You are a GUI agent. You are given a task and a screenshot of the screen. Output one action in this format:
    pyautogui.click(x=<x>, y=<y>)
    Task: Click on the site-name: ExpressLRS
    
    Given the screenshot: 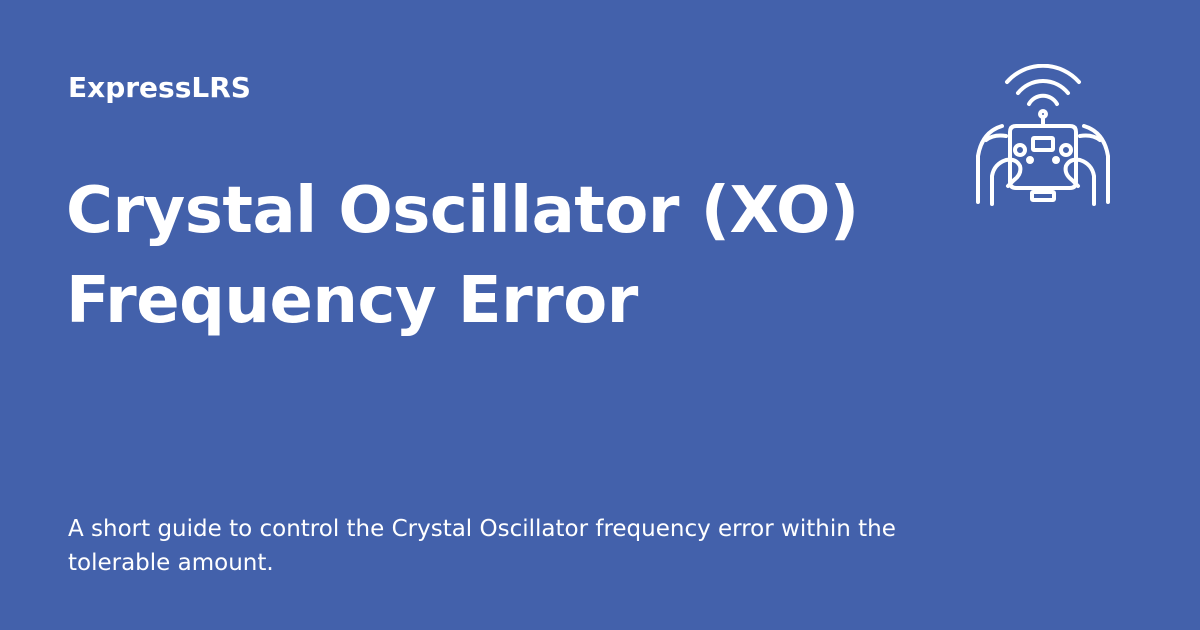 What is the action you would take?
    pyautogui.click(x=159, y=87)
    